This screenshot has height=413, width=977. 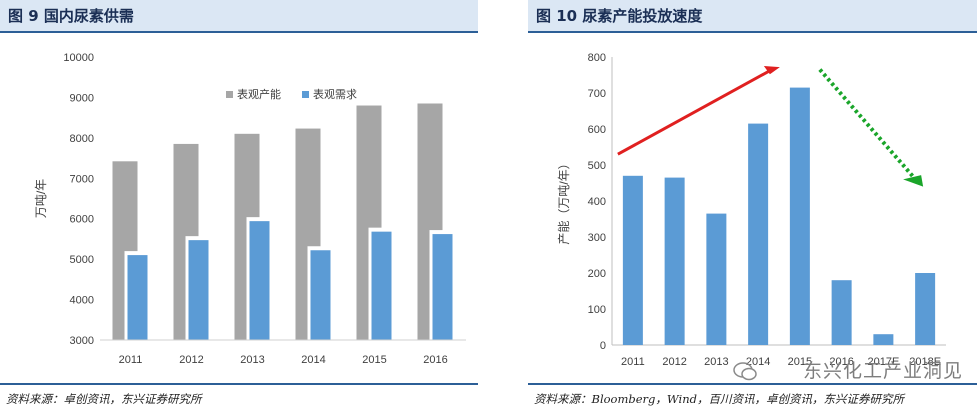 I want to click on legend-label-demand: 表观需求, so click(x=335, y=94).